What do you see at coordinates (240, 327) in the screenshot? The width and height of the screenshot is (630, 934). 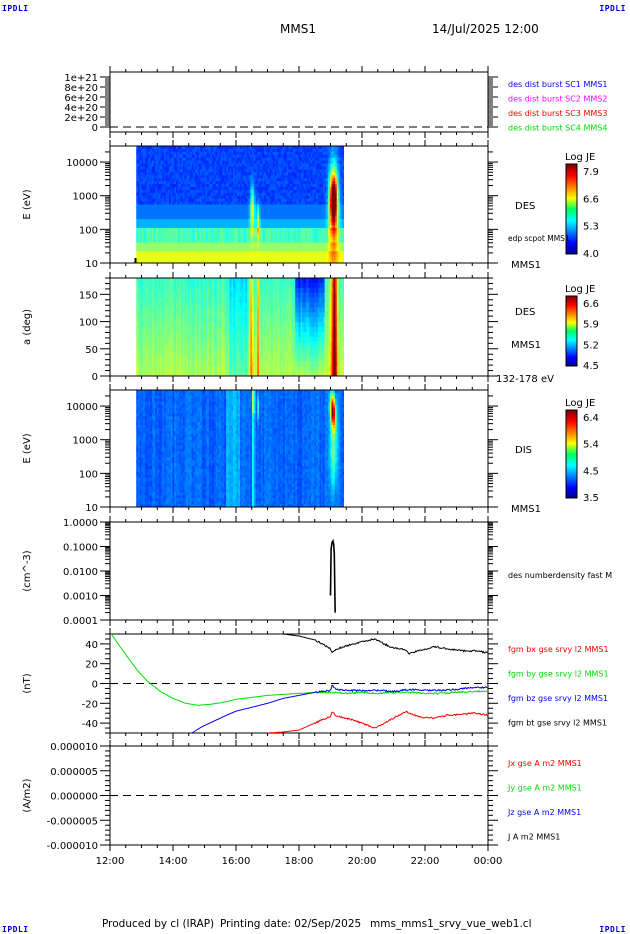 I see `spectrogram-des-pitch` at bounding box center [240, 327].